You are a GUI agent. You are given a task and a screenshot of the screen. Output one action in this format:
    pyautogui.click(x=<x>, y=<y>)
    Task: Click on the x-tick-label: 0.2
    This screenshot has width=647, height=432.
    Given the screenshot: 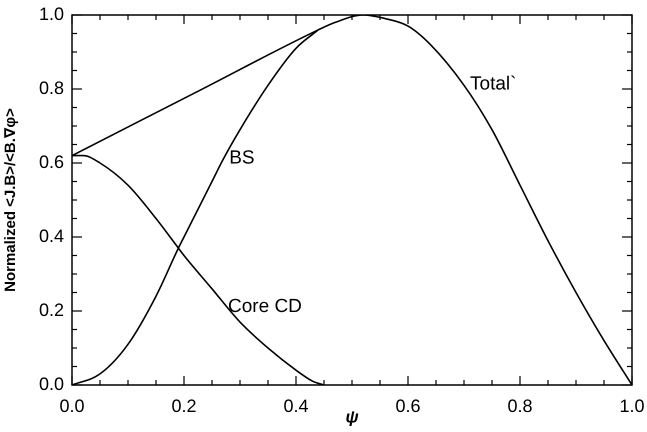 What is the action you would take?
    pyautogui.click(x=184, y=406)
    